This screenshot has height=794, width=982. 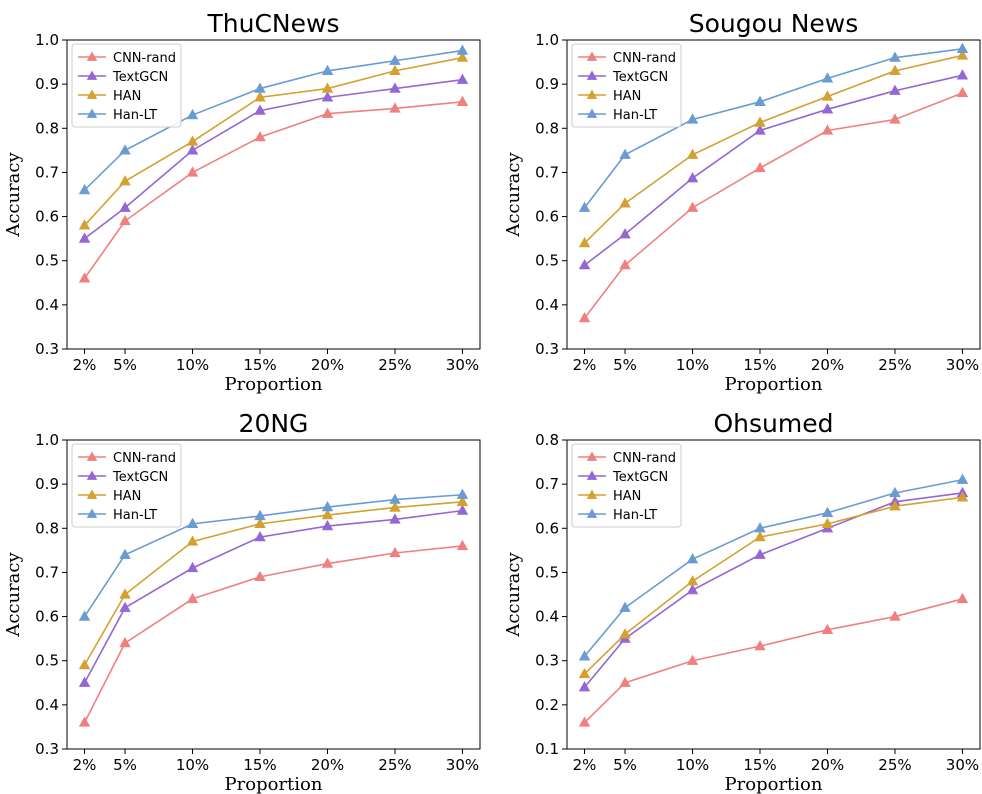 What do you see at coordinates (47, 40) in the screenshot?
I see `y-tick-label: 1.0` at bounding box center [47, 40].